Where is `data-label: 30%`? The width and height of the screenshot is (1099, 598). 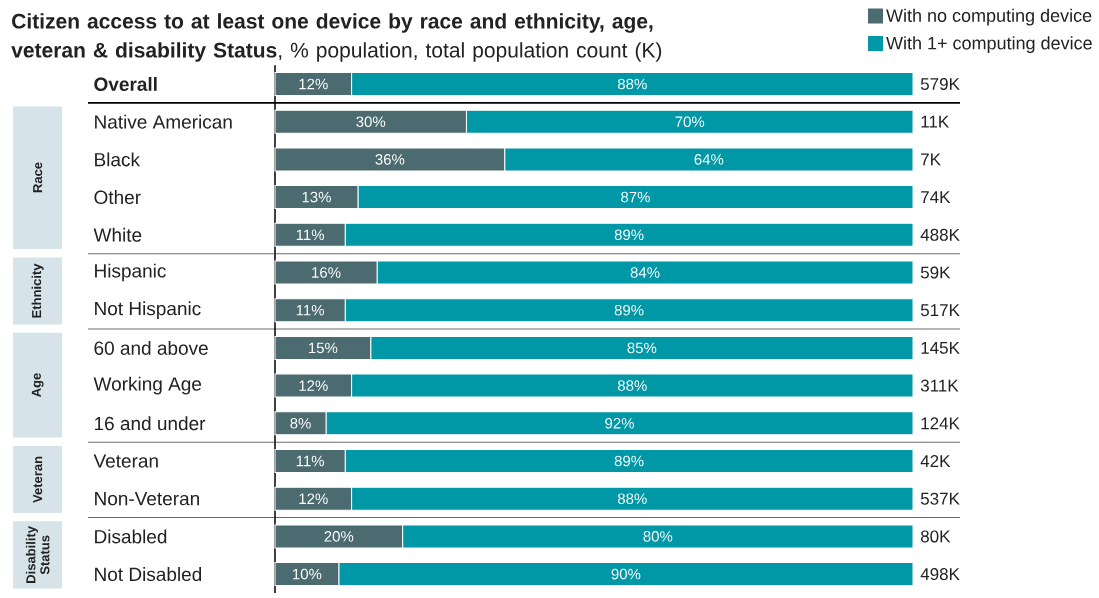 data-label: 30% is located at coordinates (371, 121).